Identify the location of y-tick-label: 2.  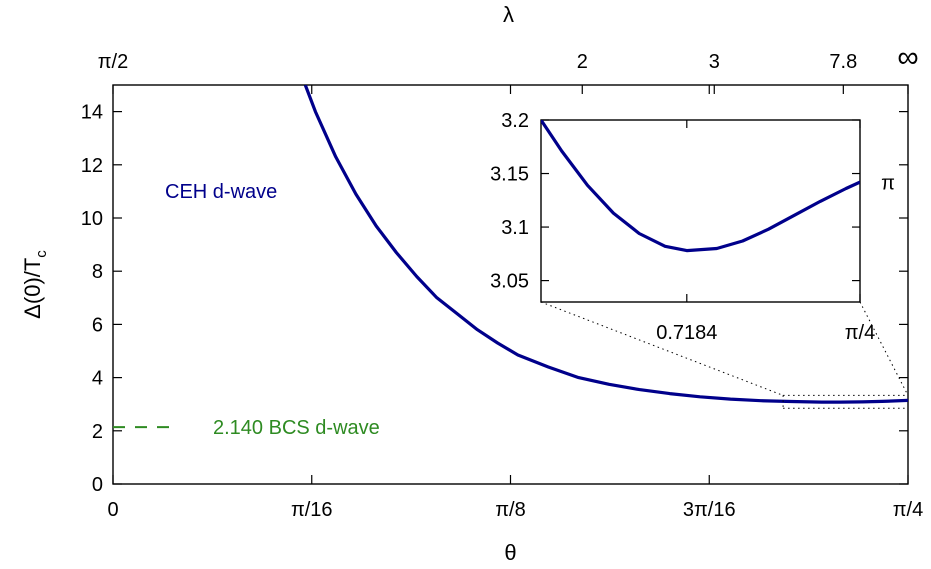
(97, 432).